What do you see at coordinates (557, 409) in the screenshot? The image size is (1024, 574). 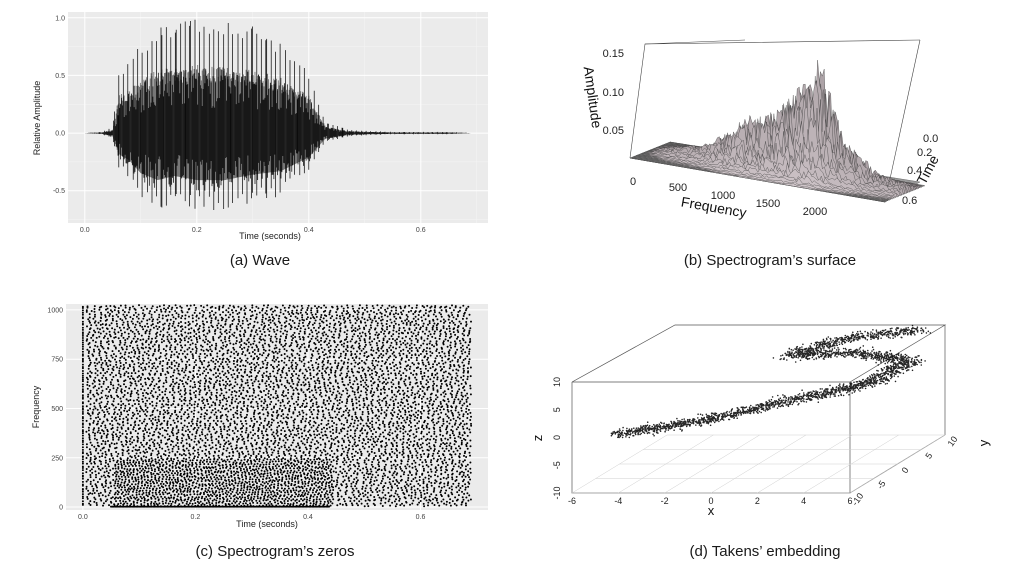 I see `takens-ztick-label: 5` at bounding box center [557, 409].